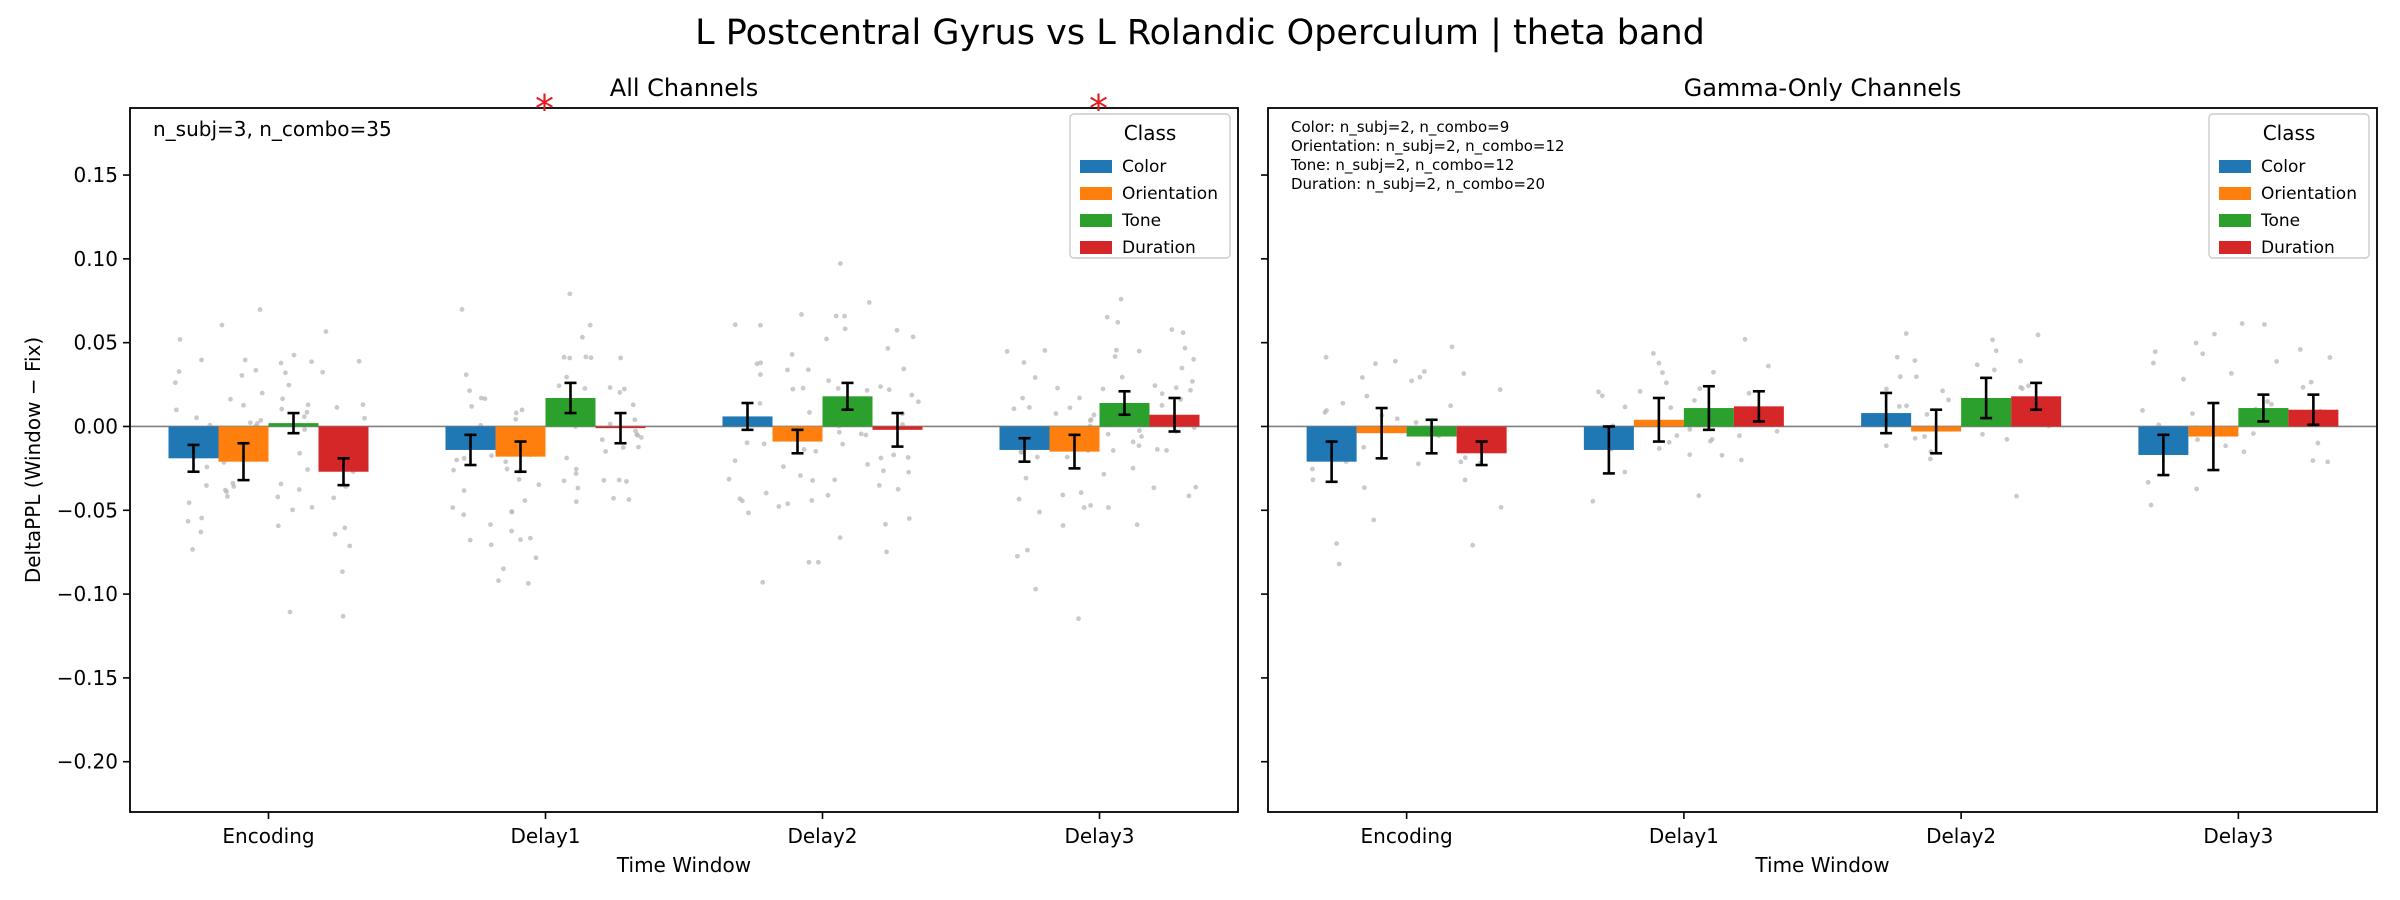  Describe the element at coordinates (268, 836) in the screenshot. I see `x-tick-label: Encoding` at that location.